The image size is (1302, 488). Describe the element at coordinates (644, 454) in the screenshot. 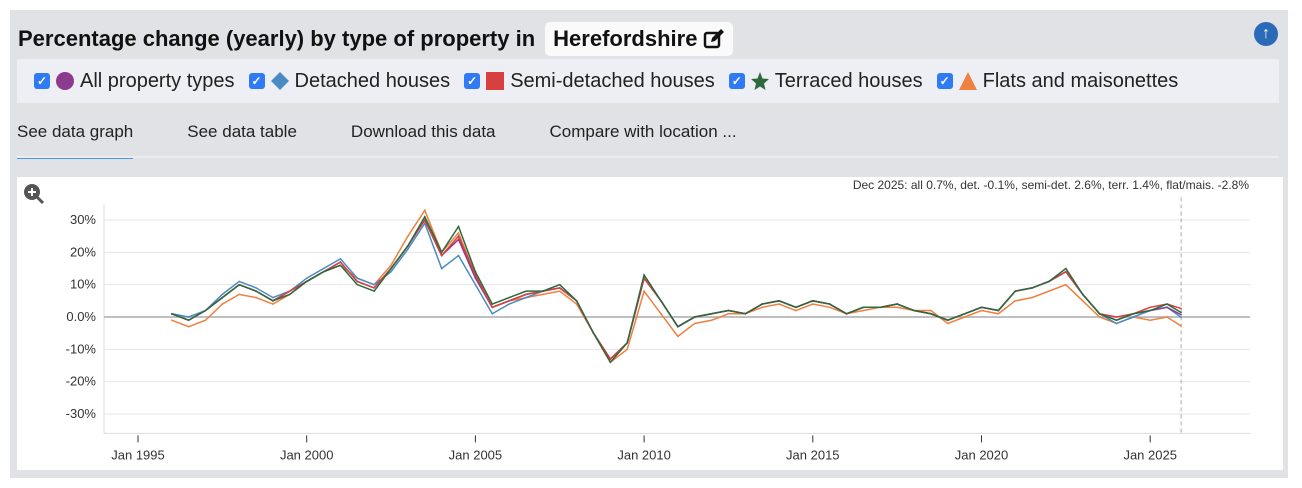

I see `x-tick-label: Jan 2010` at that location.